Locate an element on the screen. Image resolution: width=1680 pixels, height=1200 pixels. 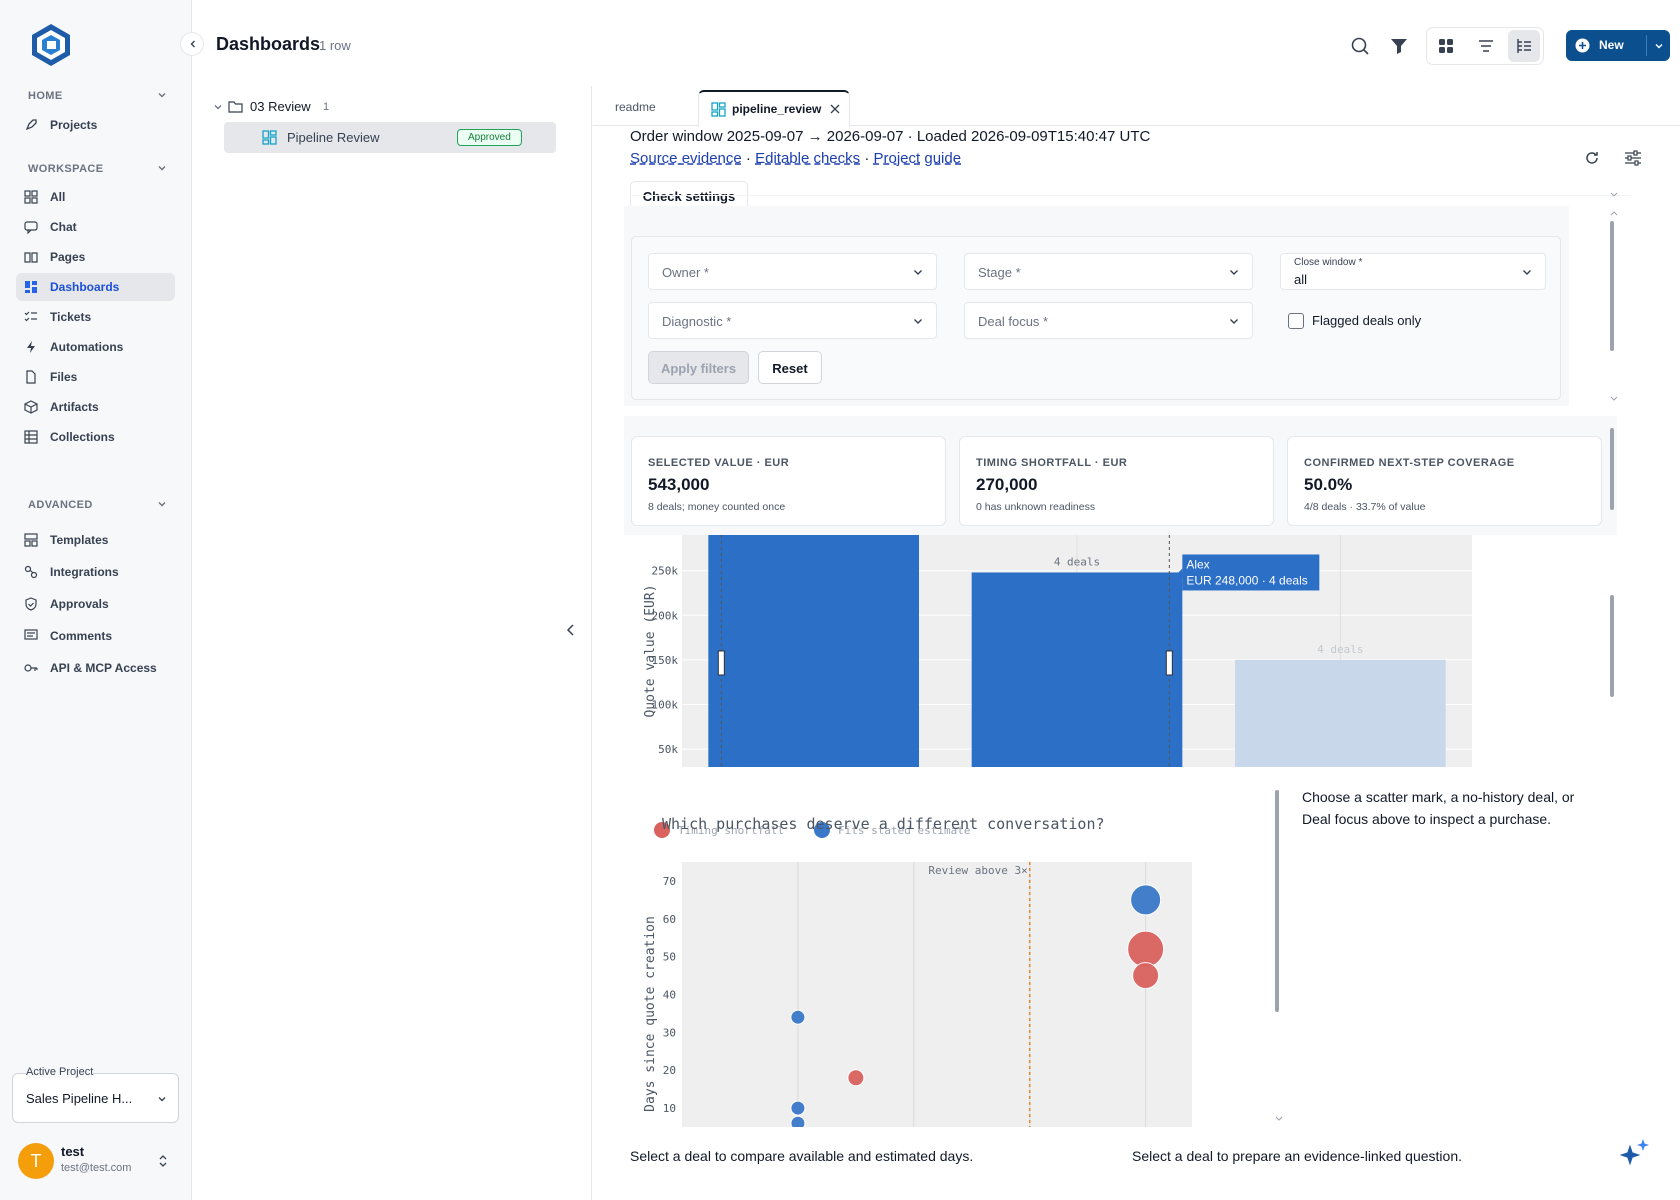
tooltip-pointer is located at coordinates (1180, 573).